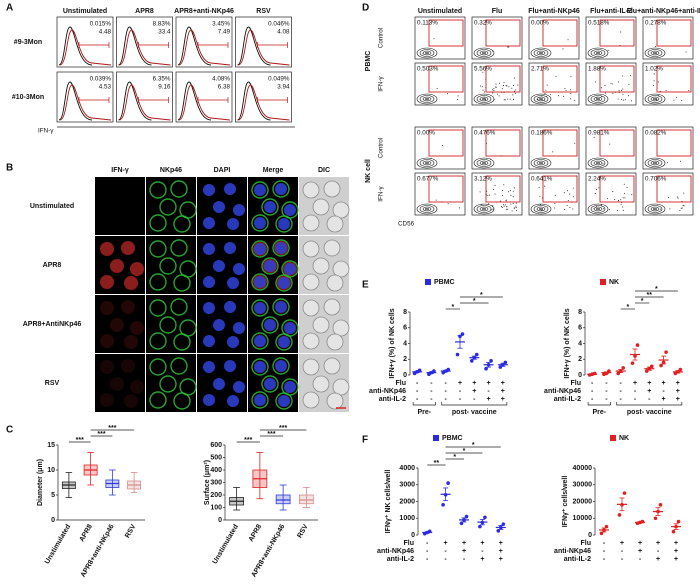 The height and width of the screenshot is (584, 700). Describe the element at coordinates (580, 312) in the screenshot. I see `y-tick-label: 8` at that location.